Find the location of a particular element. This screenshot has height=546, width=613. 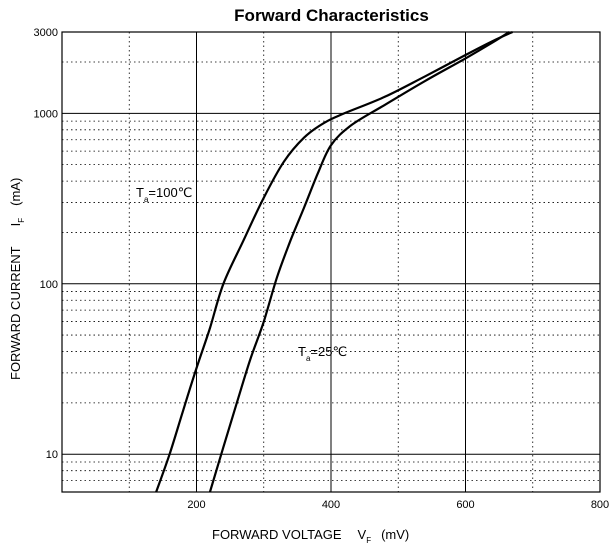

chart-title: Forward Characteristics is located at coordinates (331, 15).